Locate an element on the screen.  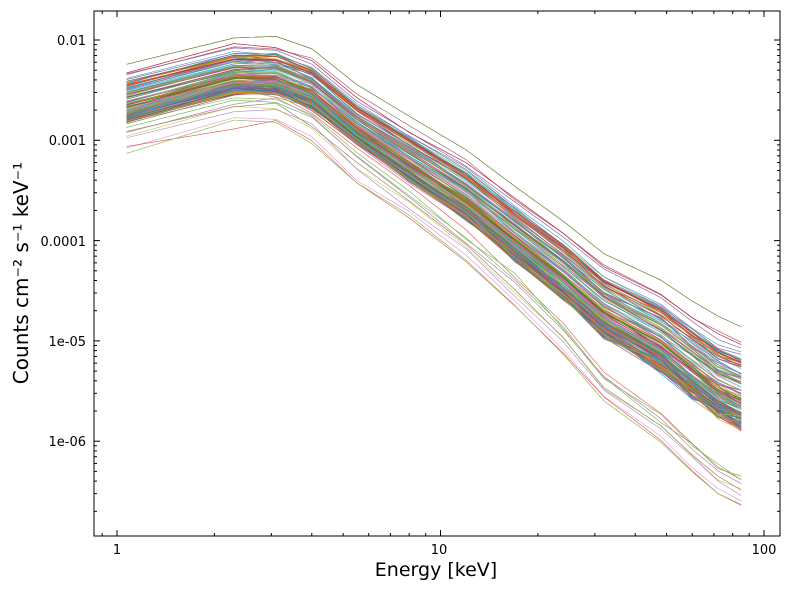
y-tick-label-1e-05: 1e-05 is located at coordinates (67, 342).